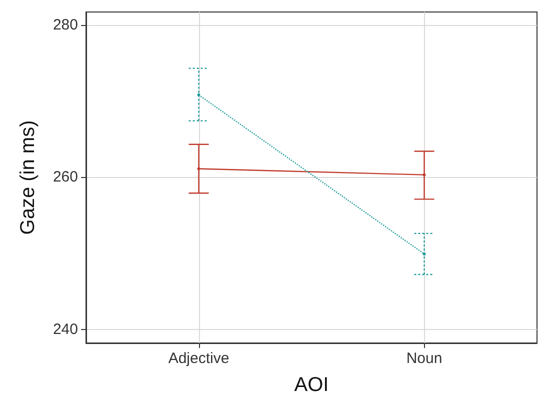 The image size is (539, 403). Describe the element at coordinates (424, 358) in the screenshot. I see `x-tick-label: Noun` at that location.